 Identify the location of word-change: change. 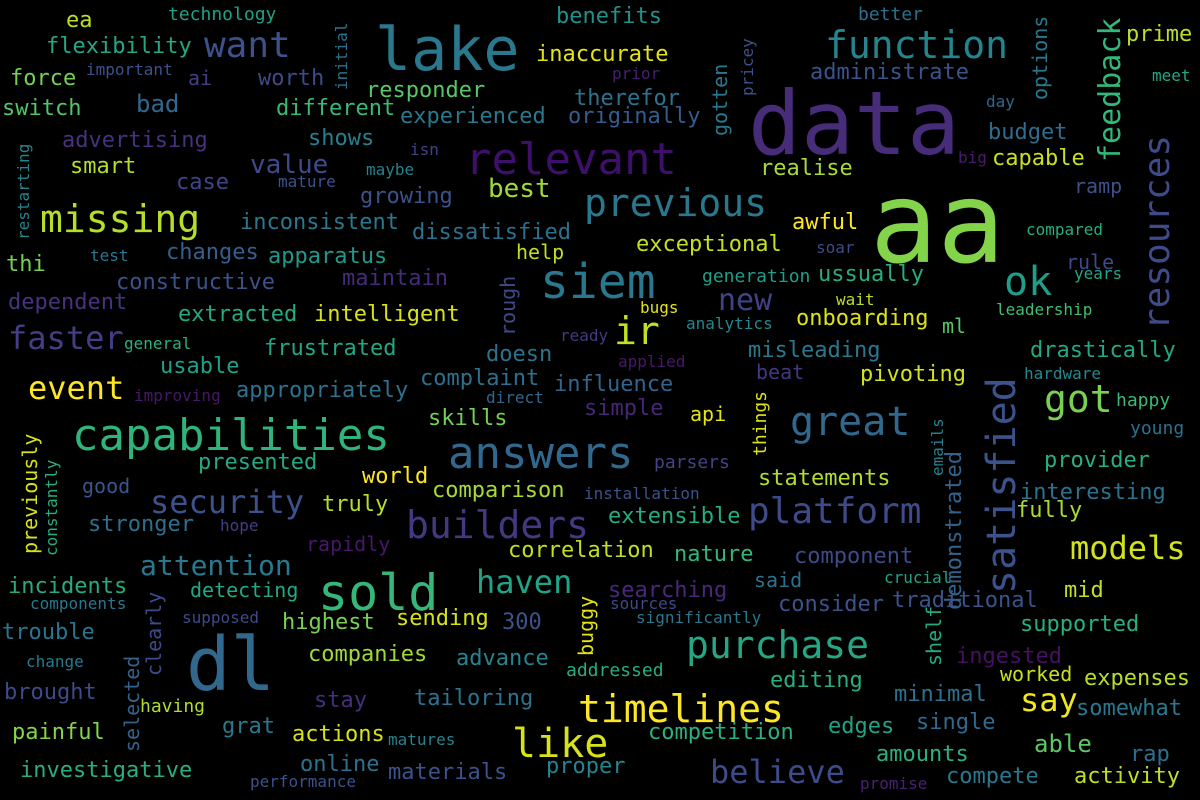
(55, 661).